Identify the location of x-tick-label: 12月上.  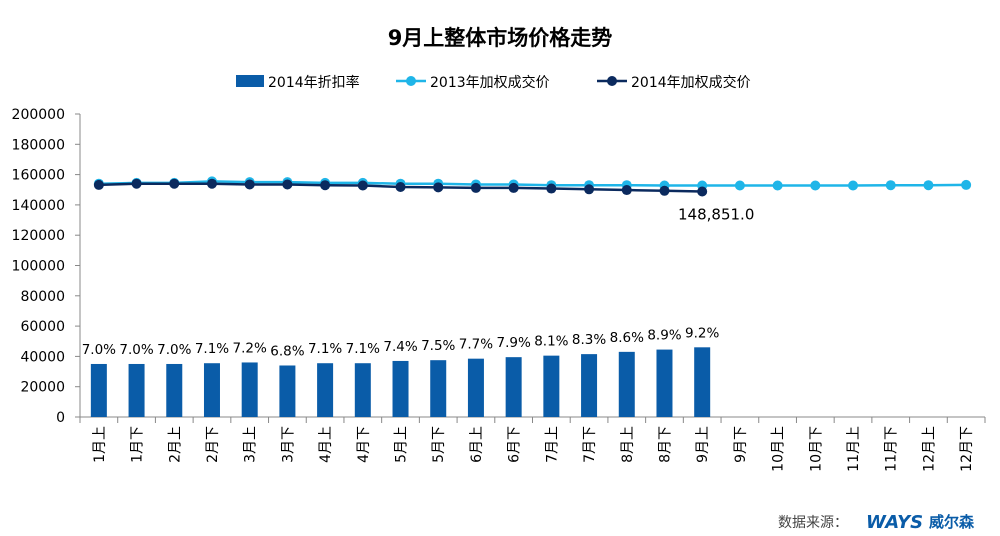
(929, 449).